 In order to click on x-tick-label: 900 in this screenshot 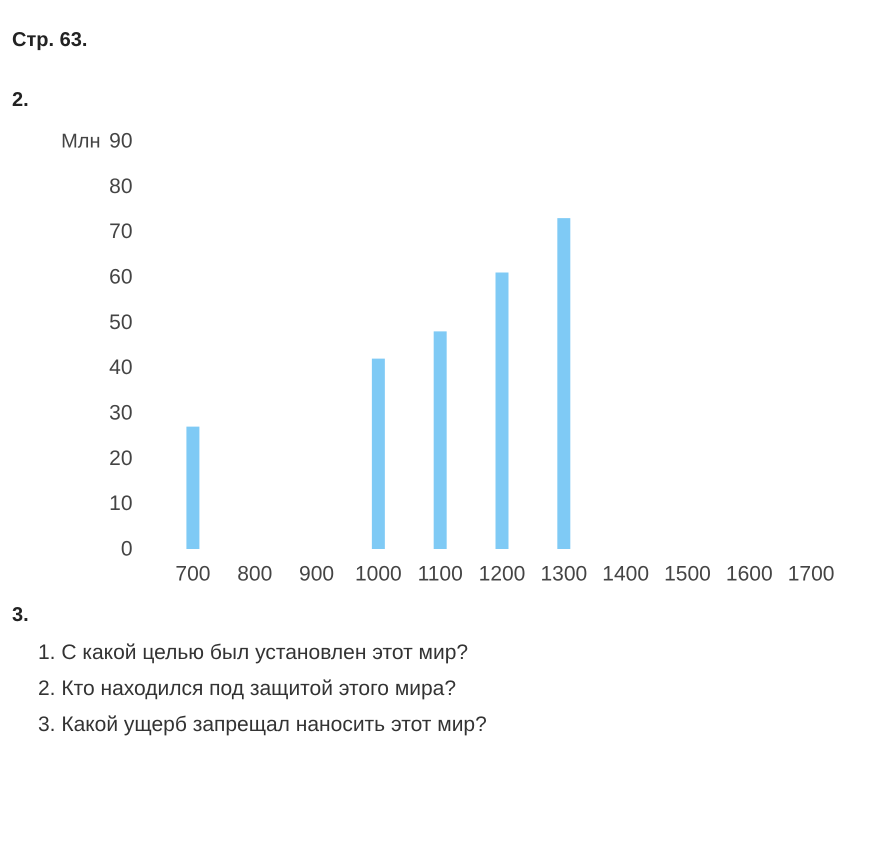, I will do `click(316, 574)`.